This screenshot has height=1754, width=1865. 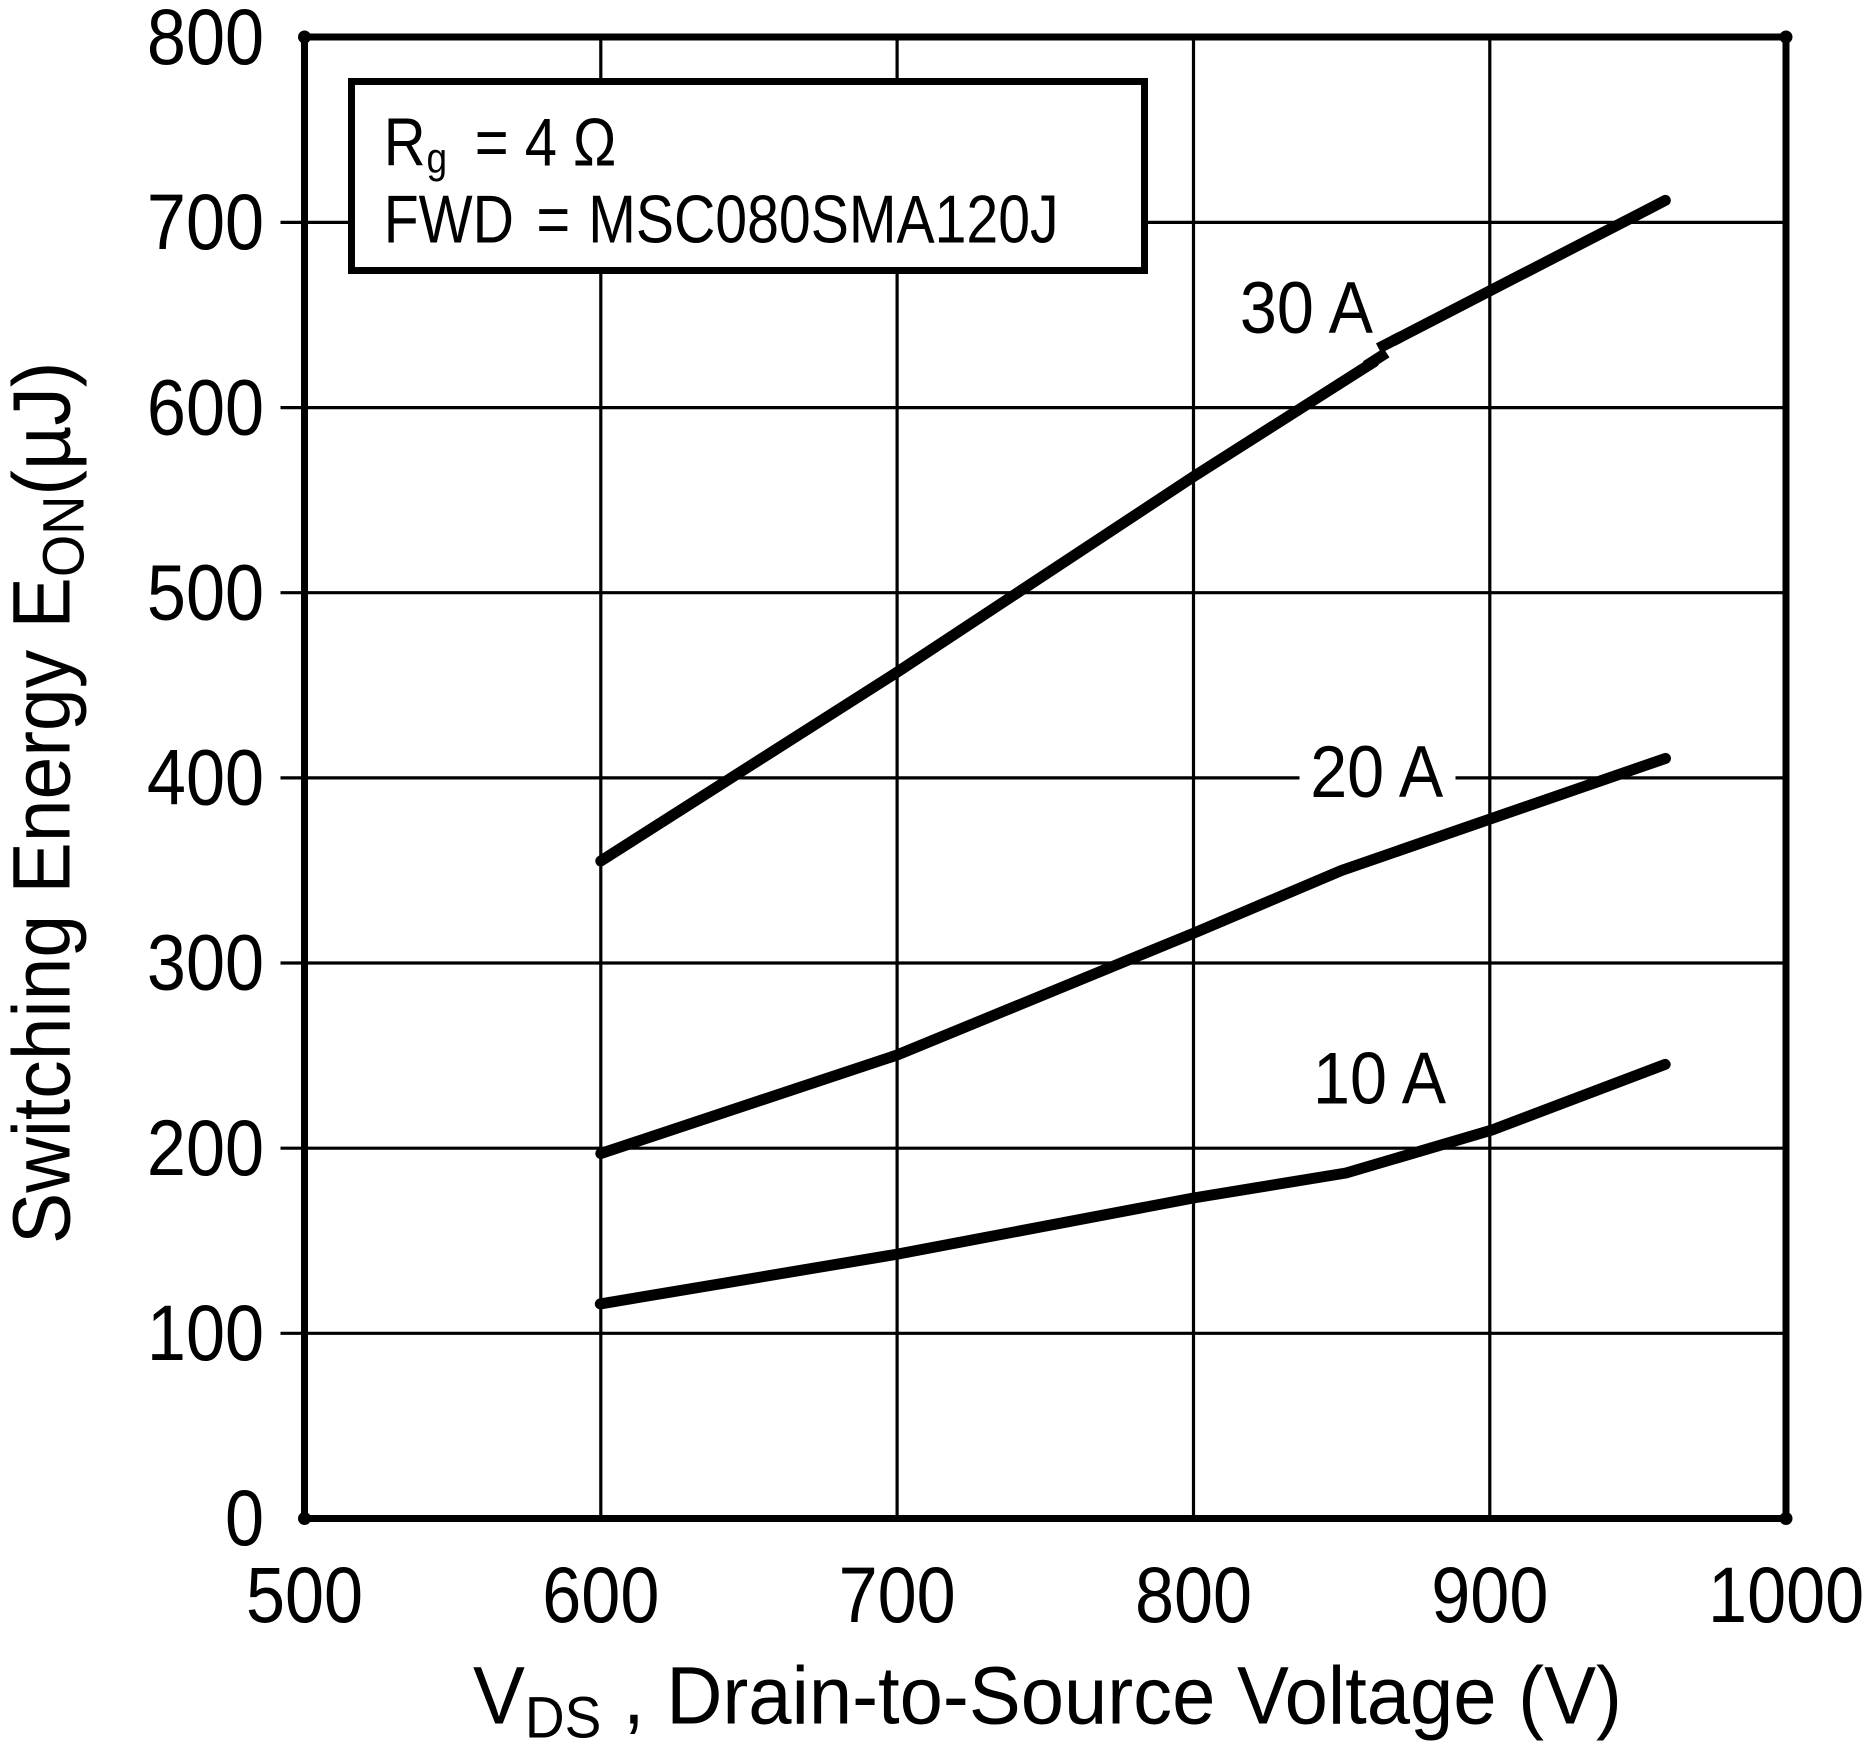 What do you see at coordinates (244, 1517) in the screenshot?
I see `svg-text: 0` at bounding box center [244, 1517].